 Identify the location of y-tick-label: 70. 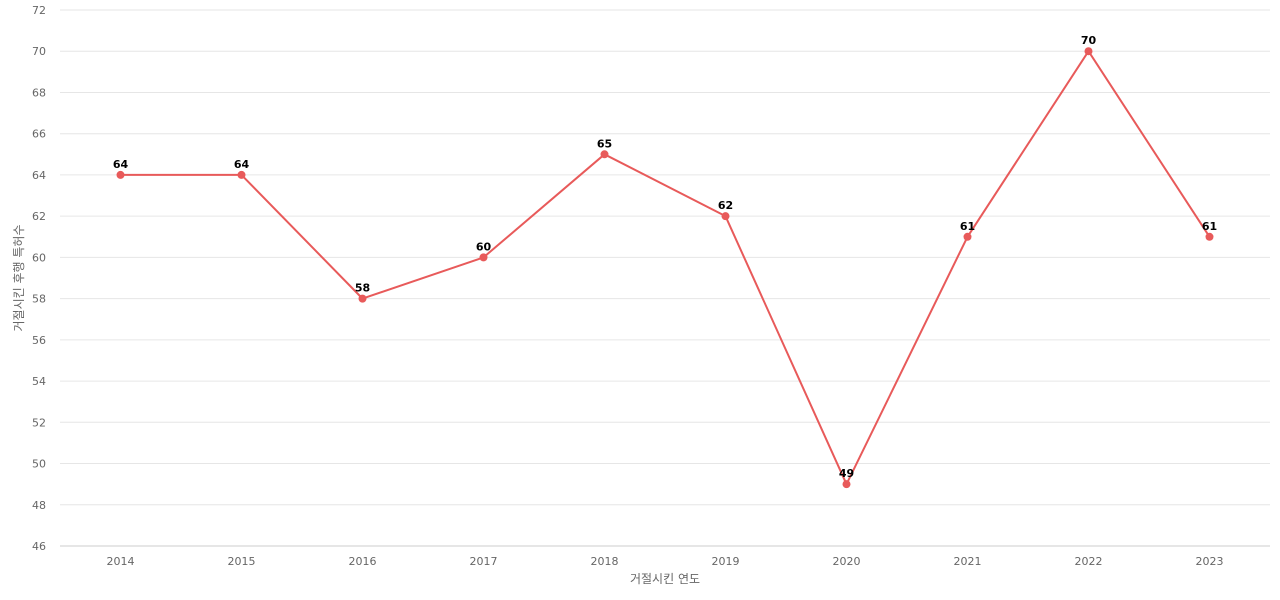
(39, 51).